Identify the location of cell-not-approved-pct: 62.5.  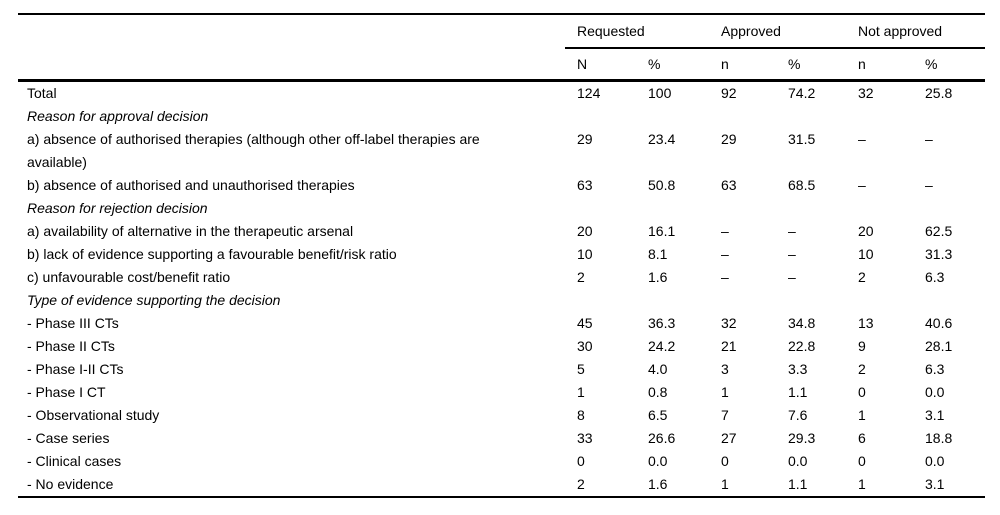
(939, 231).